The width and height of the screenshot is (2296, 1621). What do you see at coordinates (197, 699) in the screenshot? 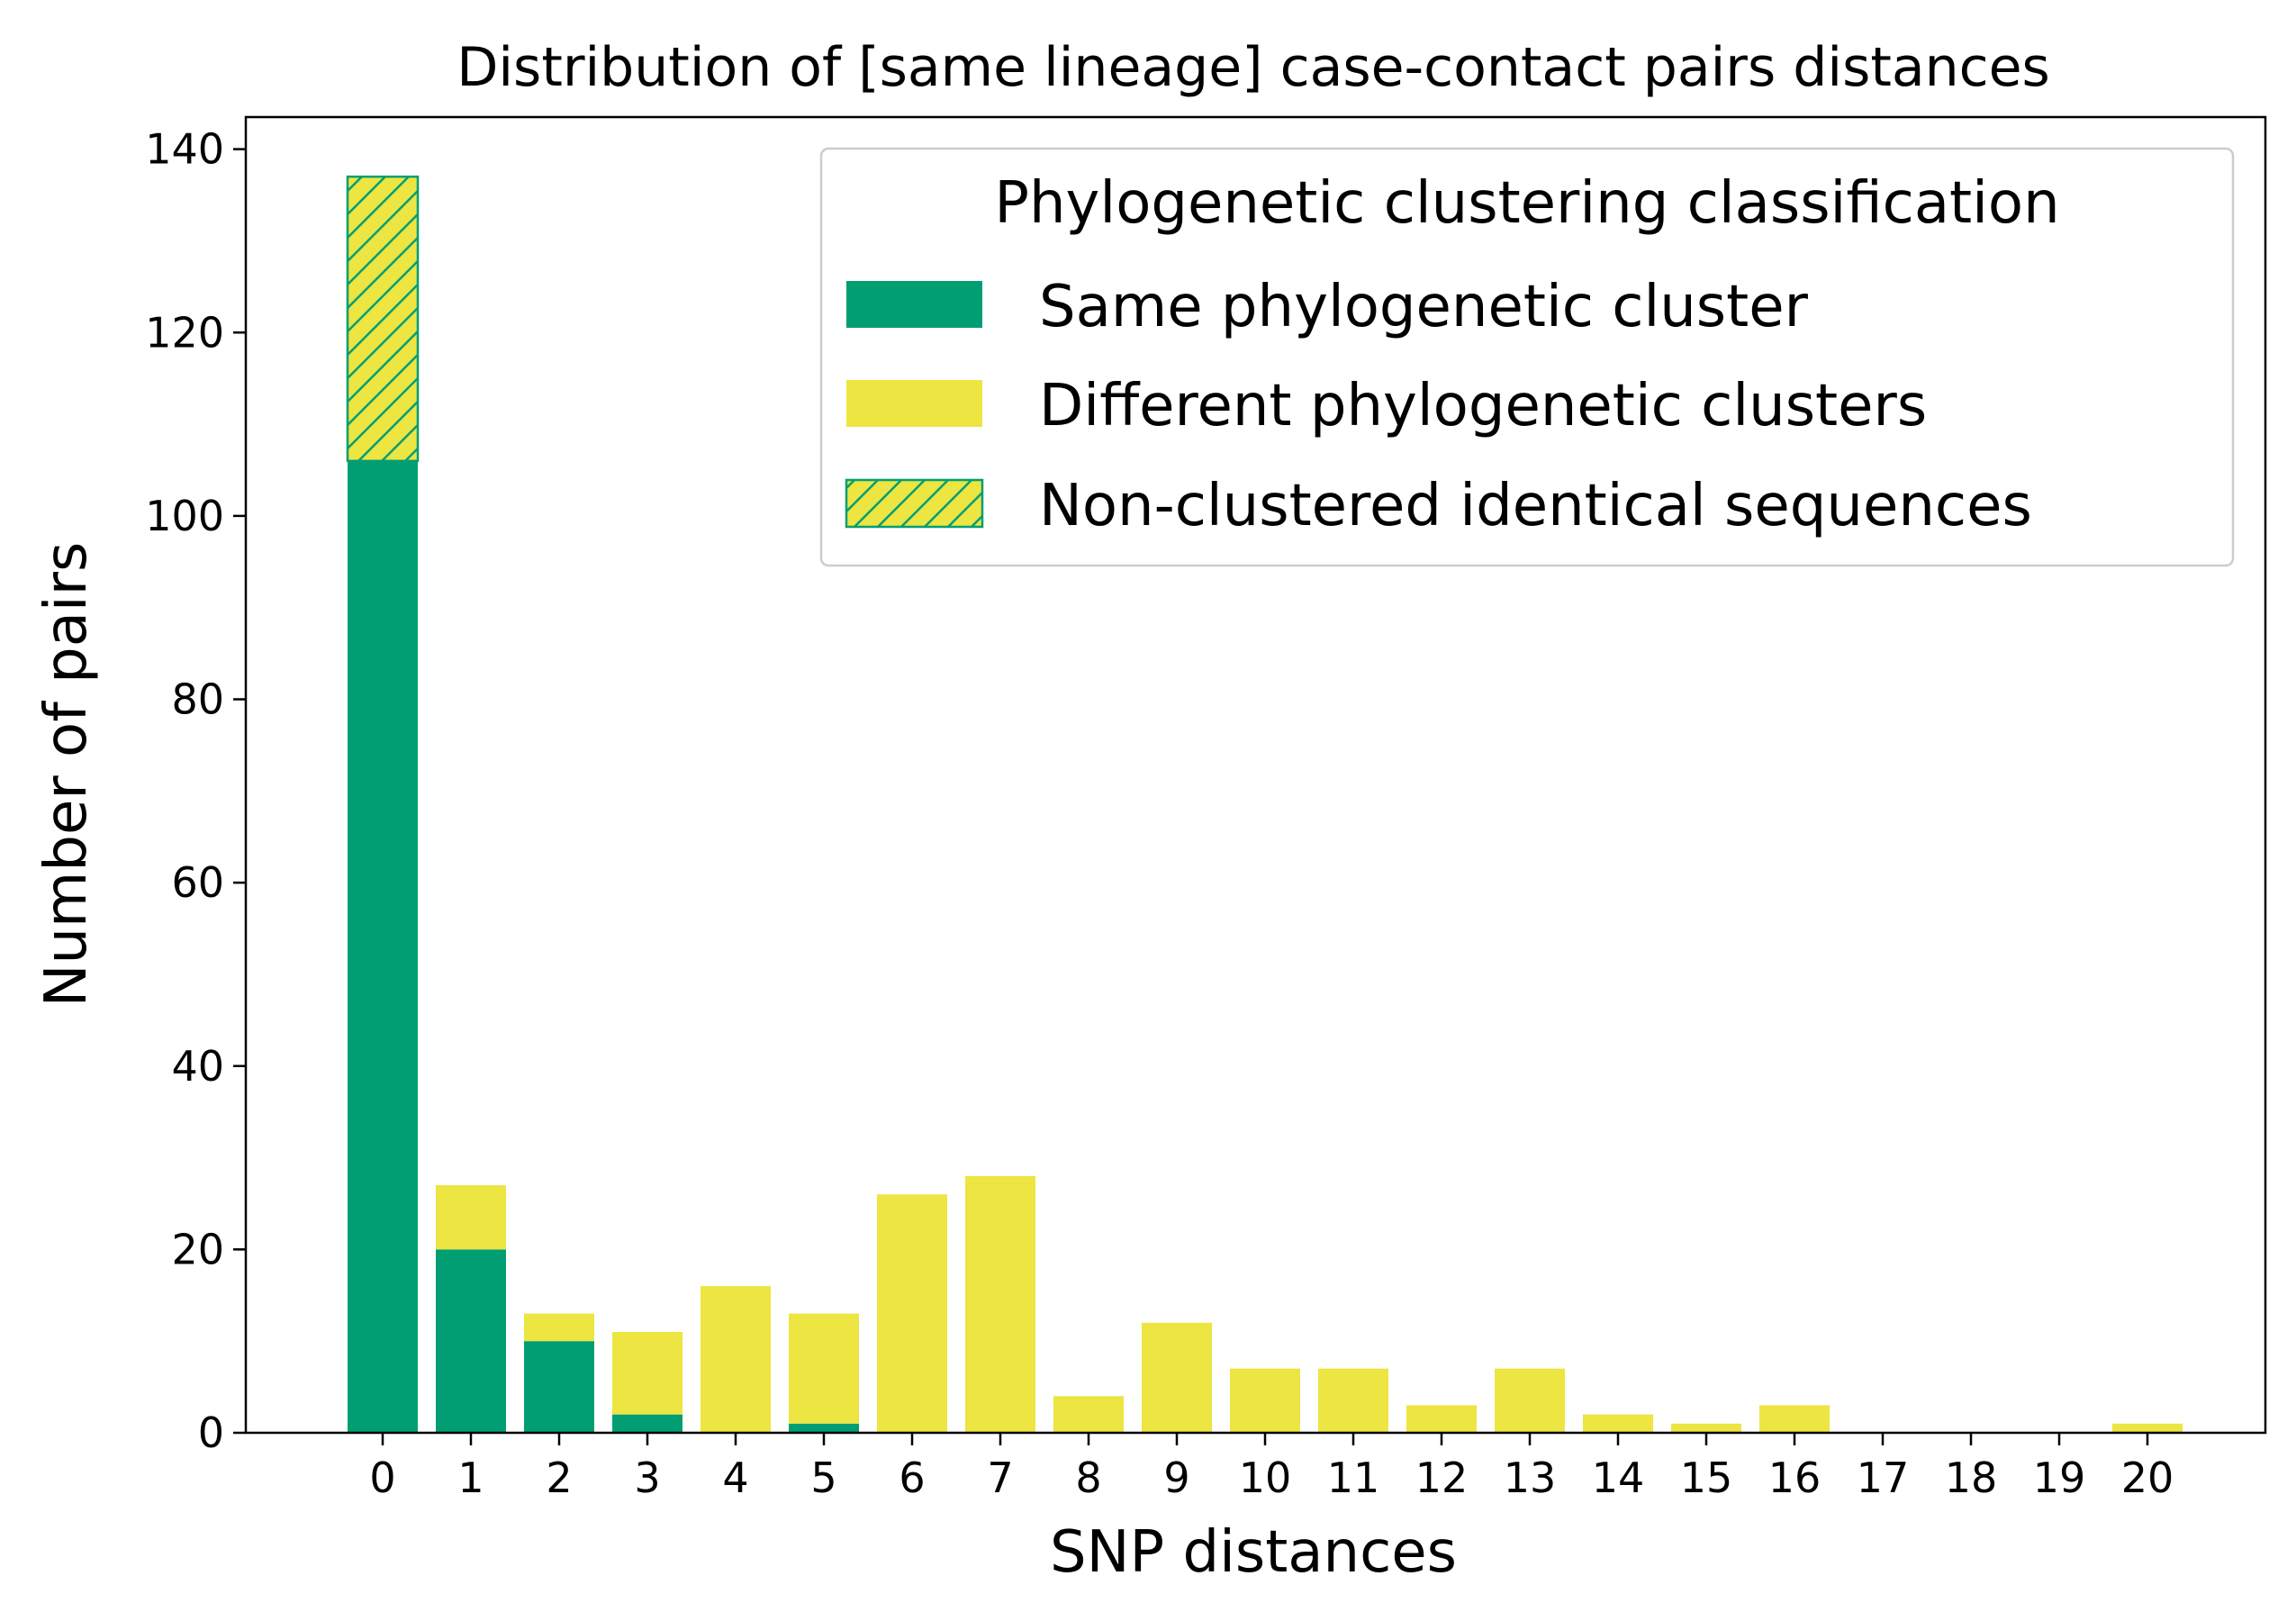
I see `y-tick-label: 80` at bounding box center [197, 699].